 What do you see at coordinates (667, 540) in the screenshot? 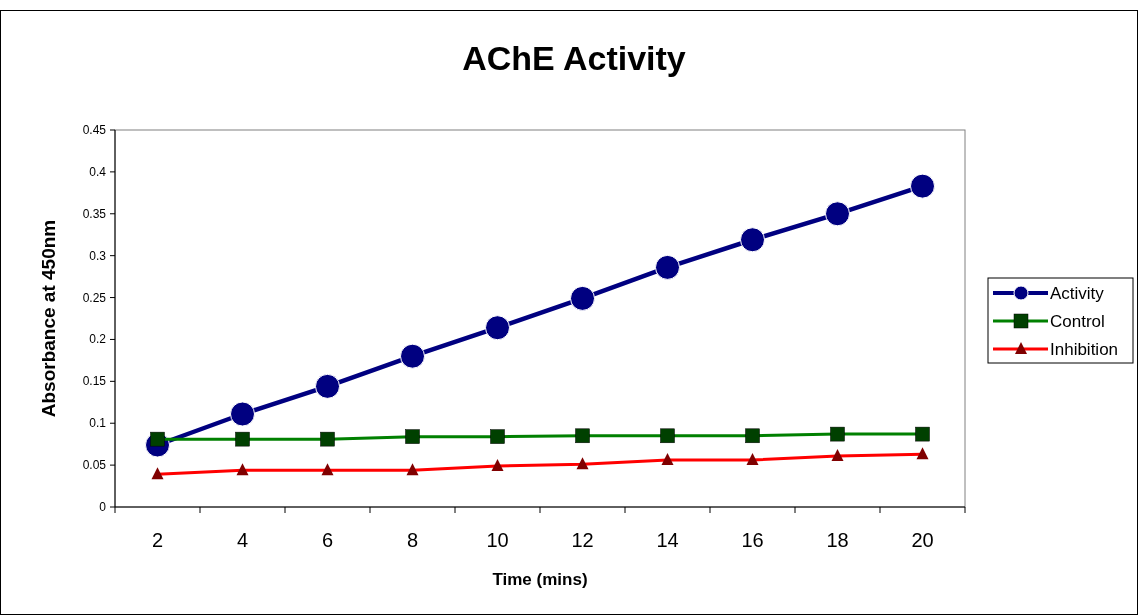
I see `x-tick-label: 14` at bounding box center [667, 540].